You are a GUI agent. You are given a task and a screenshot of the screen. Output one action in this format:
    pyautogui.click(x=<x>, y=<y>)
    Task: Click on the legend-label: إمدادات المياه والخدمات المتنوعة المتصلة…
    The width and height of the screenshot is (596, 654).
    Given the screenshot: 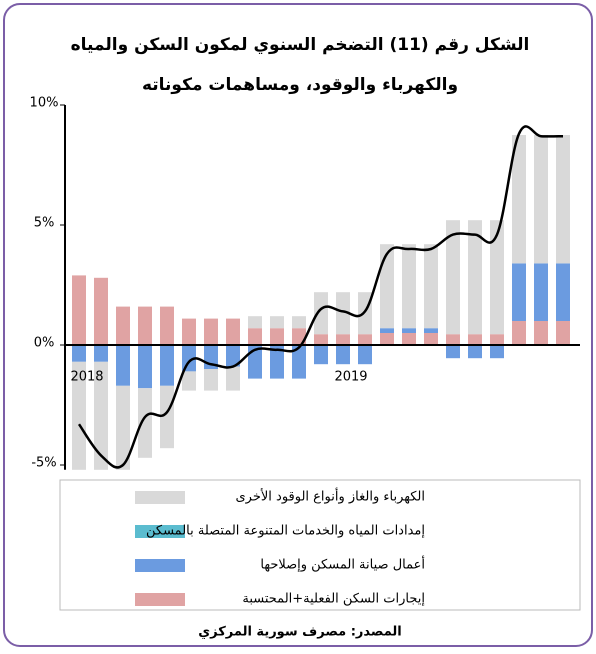 What is the action you would take?
    pyautogui.click(x=285, y=531)
    